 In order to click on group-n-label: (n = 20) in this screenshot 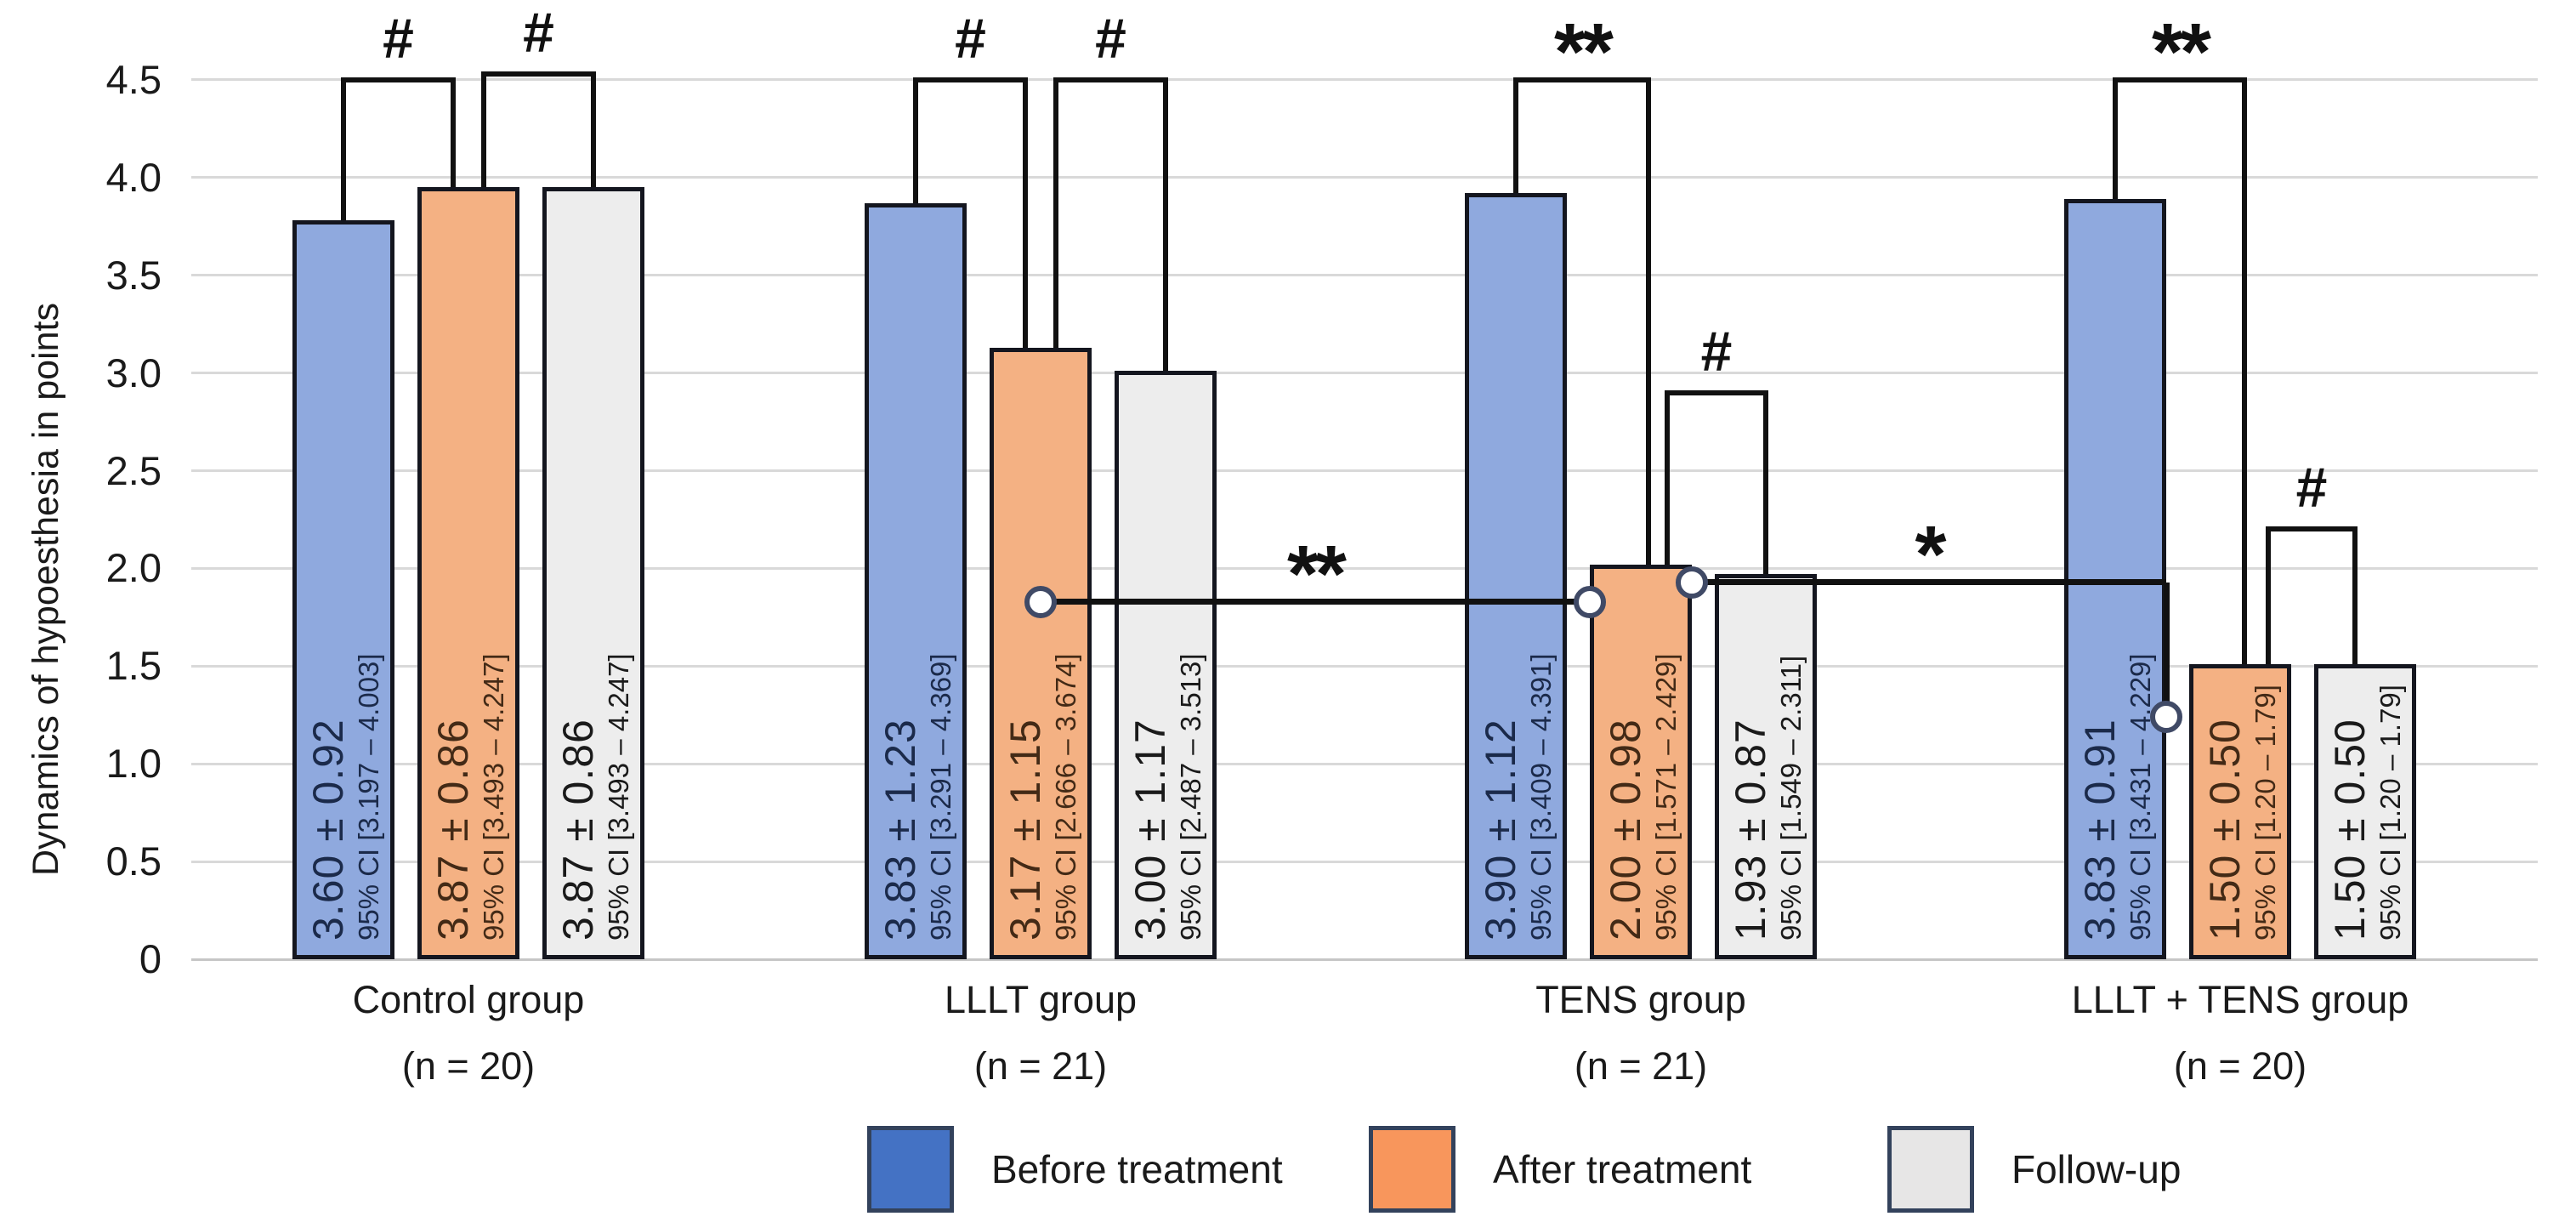, I will do `click(2240, 1066)`.